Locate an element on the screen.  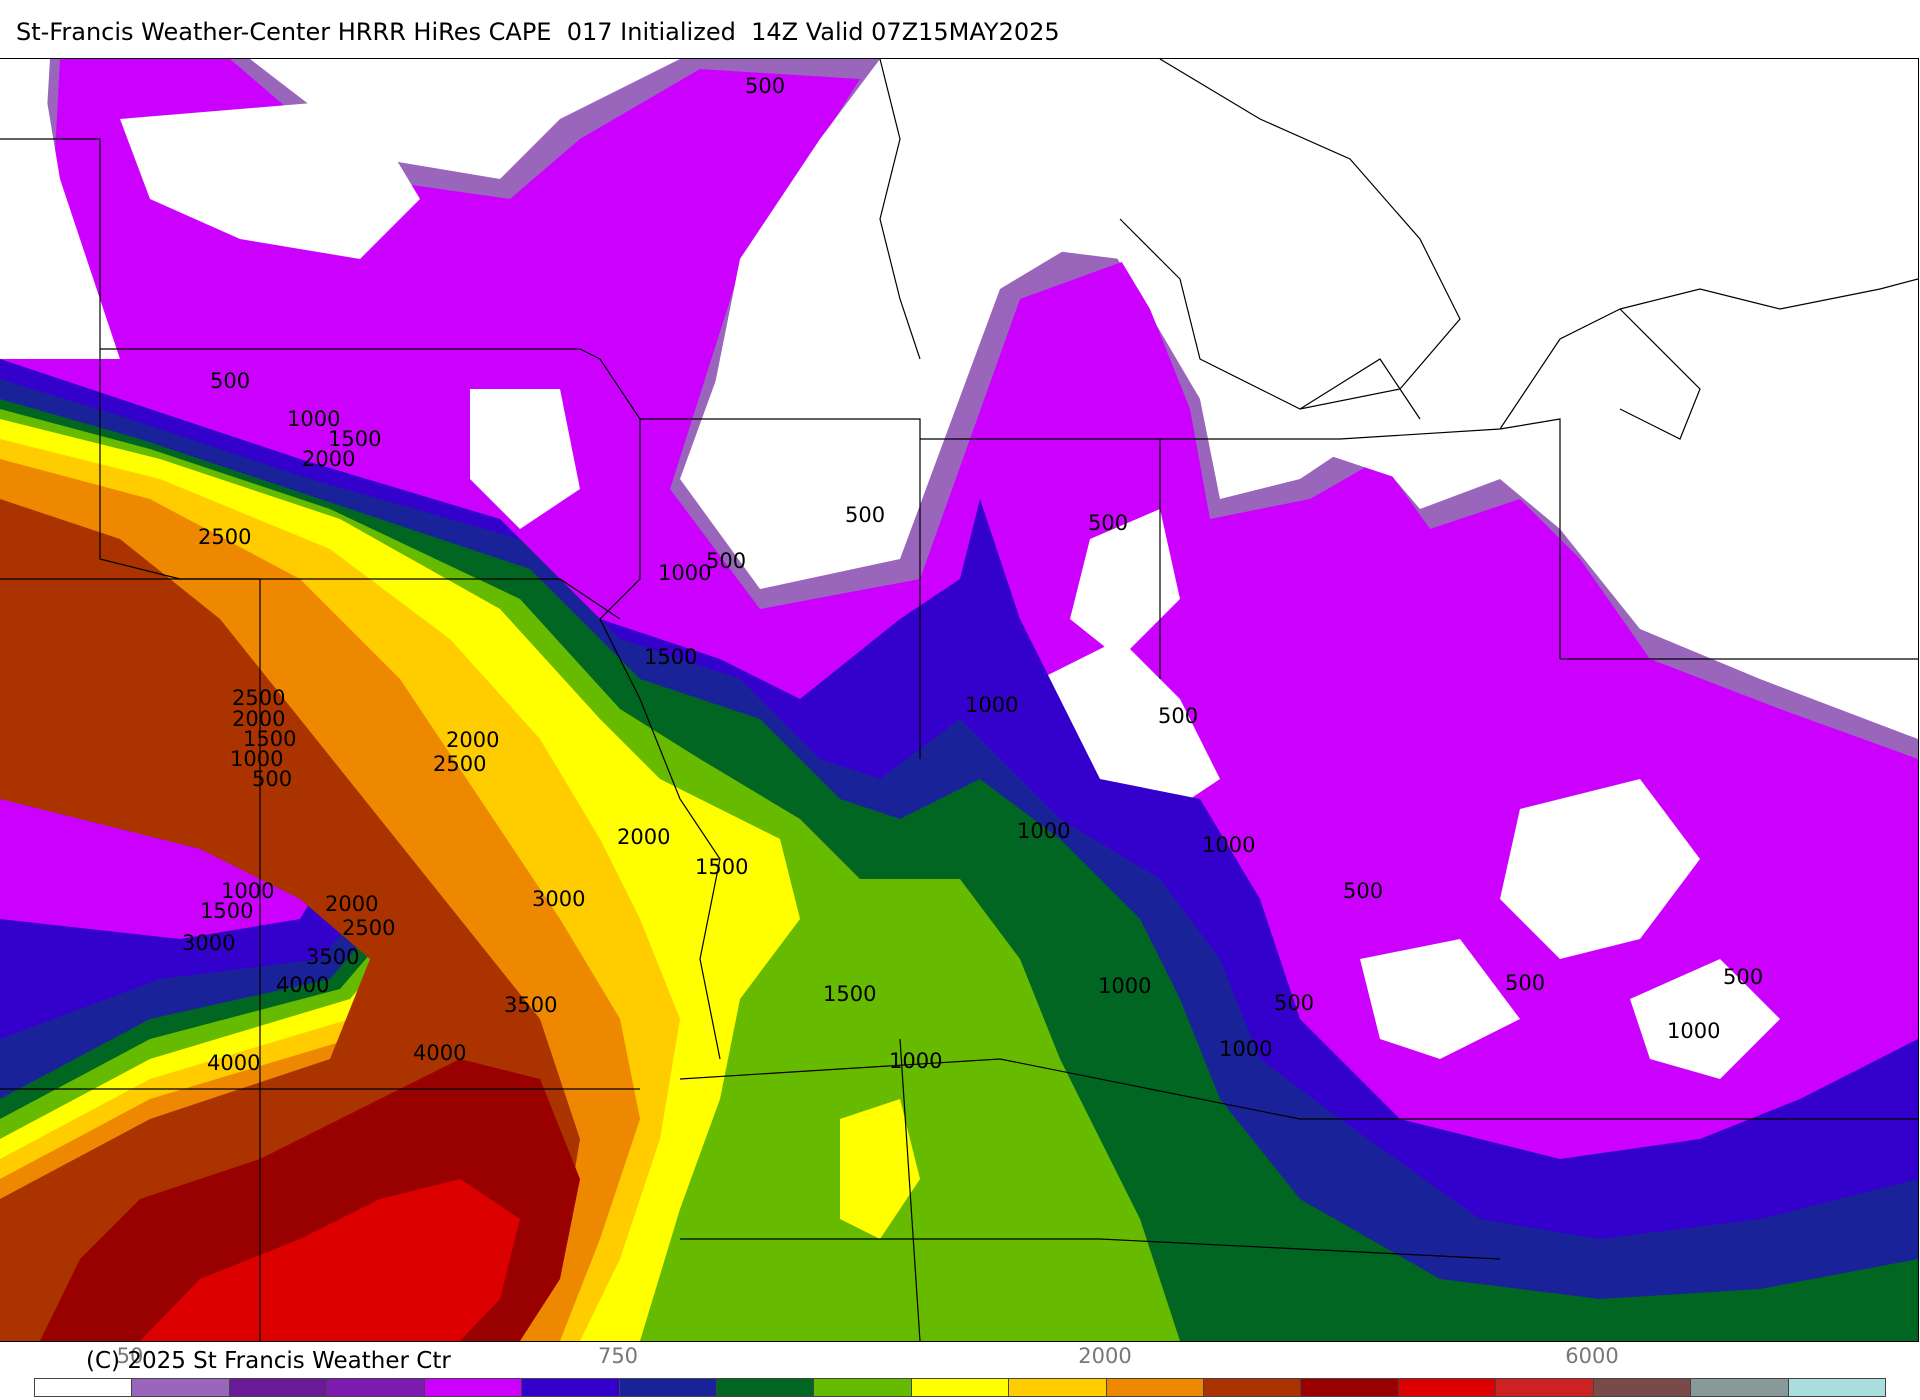
colorbar-label: 2000 is located at coordinates (1105, 1356).